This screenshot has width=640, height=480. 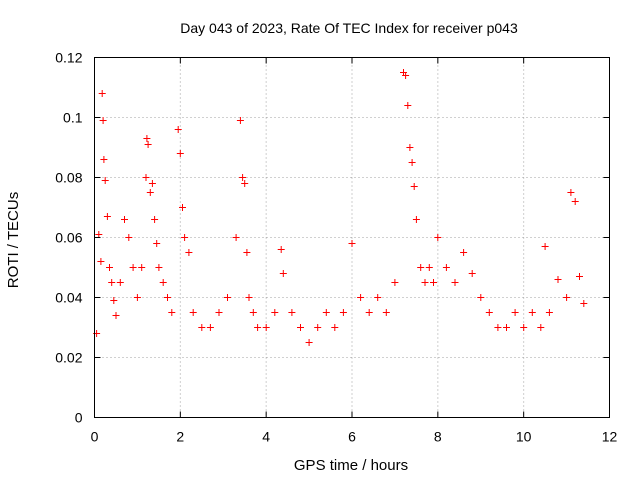 What do you see at coordinates (68, 298) in the screenshot?
I see `y-tick-label: 0.04` at bounding box center [68, 298].